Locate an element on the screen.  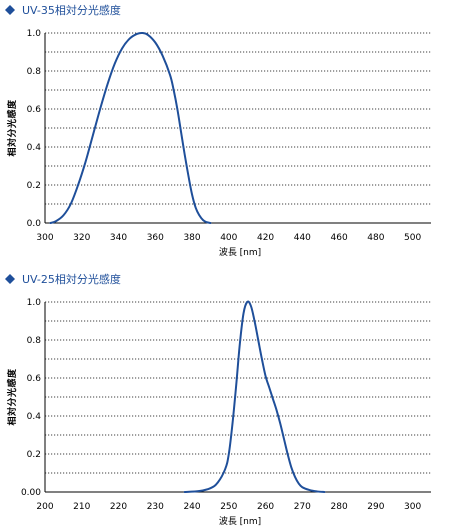
x-tick-label: 290 is located at coordinates (375, 507).